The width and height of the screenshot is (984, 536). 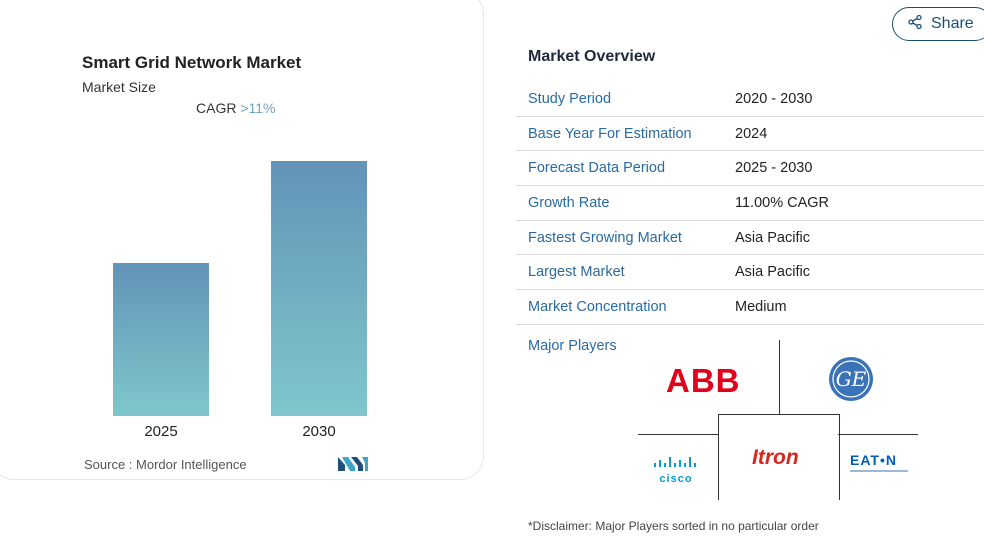 I want to click on overview-row: Fastest Growing Market Asia Pacific, so click(x=750, y=238).